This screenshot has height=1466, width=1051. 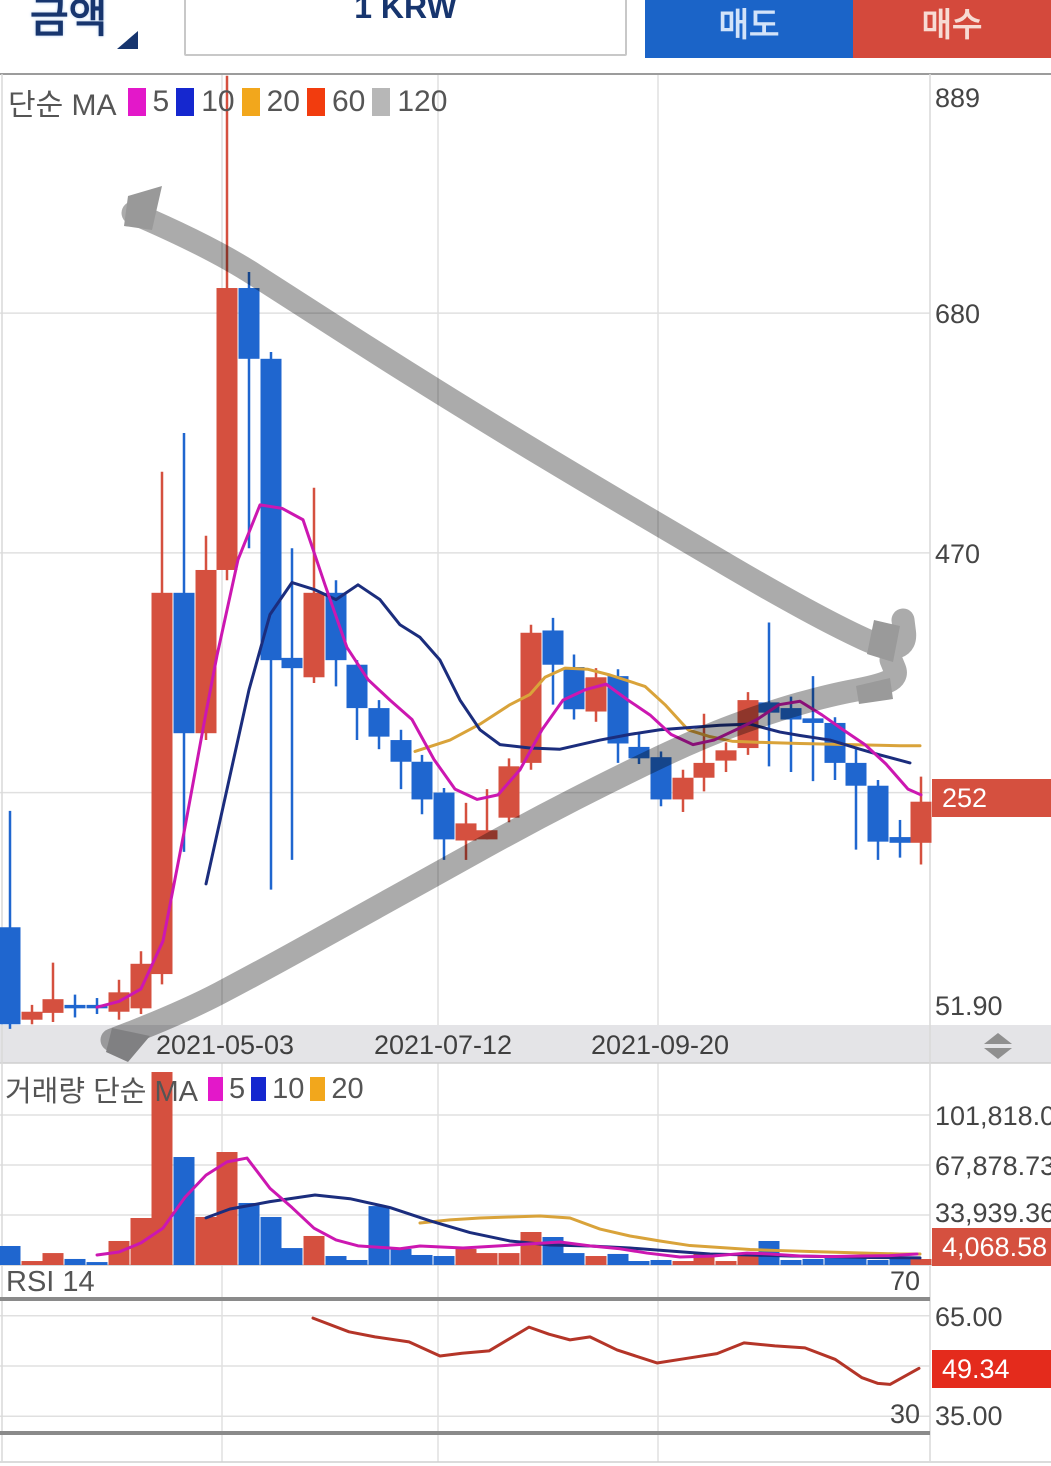 What do you see at coordinates (969, 1416) in the screenshot?
I see `rsi-axis-label: 35.00` at bounding box center [969, 1416].